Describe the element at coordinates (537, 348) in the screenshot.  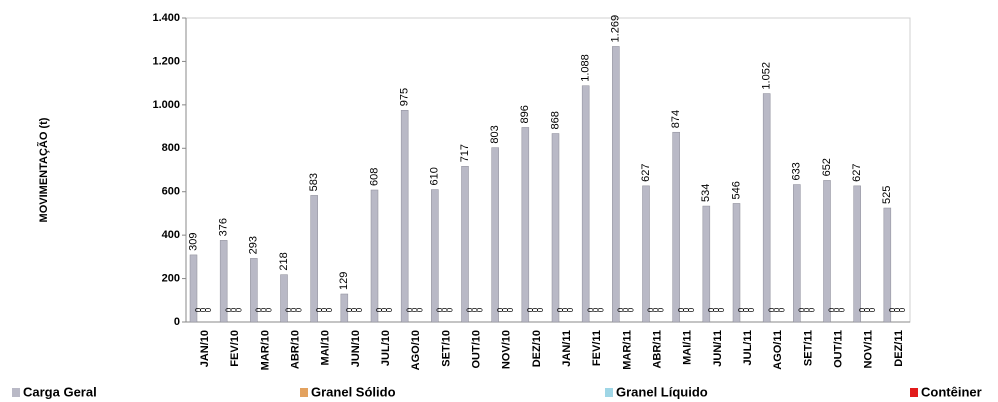
I see `x-tick-label: DEZ/10` at that location.